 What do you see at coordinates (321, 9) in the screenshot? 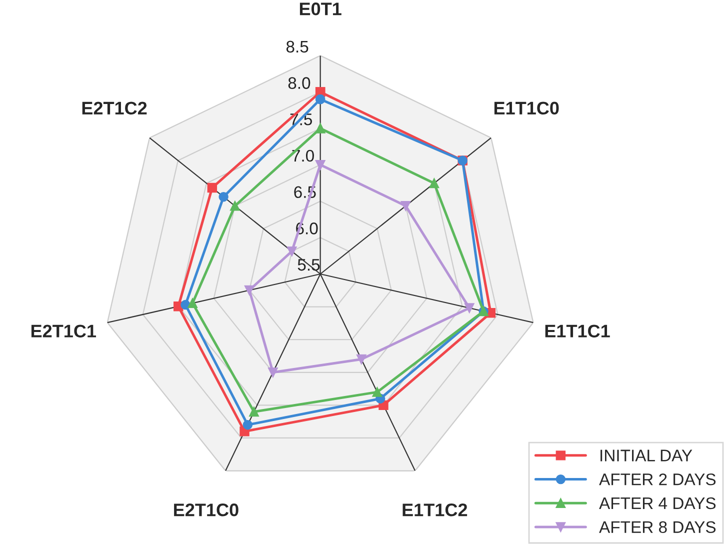
I see `spoke-label: E0T1` at bounding box center [321, 9].